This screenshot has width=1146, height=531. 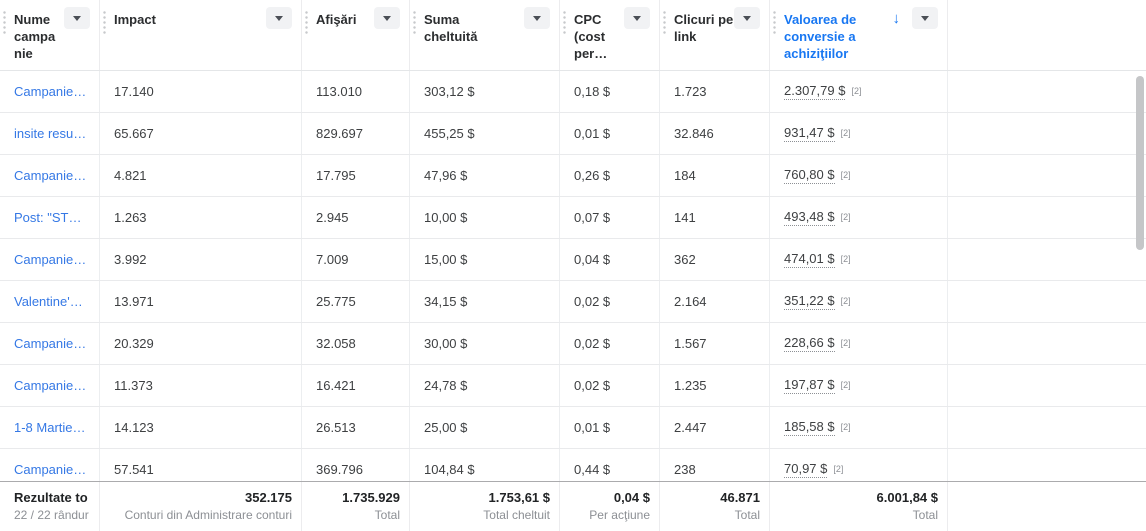 What do you see at coordinates (50, 35) in the screenshot?
I see `column-header-nume-campanie: Nume campanie` at bounding box center [50, 35].